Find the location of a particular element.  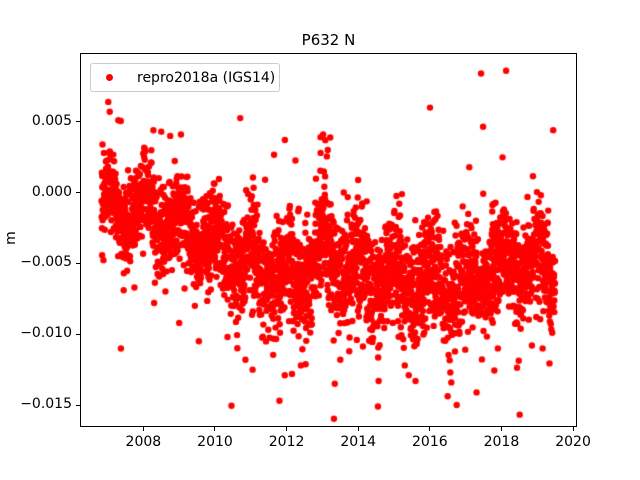

x-tick-label: 2010 is located at coordinates (215, 442).